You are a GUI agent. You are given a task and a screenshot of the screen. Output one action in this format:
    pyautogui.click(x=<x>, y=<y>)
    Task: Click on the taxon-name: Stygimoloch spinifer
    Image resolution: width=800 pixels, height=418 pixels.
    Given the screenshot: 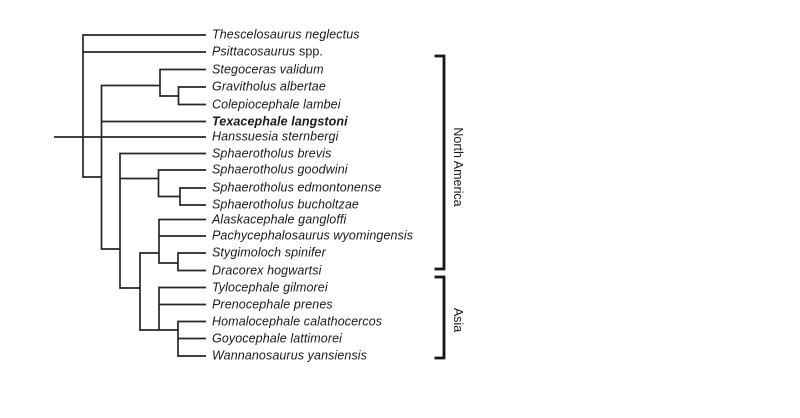 What is the action you would take?
    pyautogui.click(x=269, y=252)
    